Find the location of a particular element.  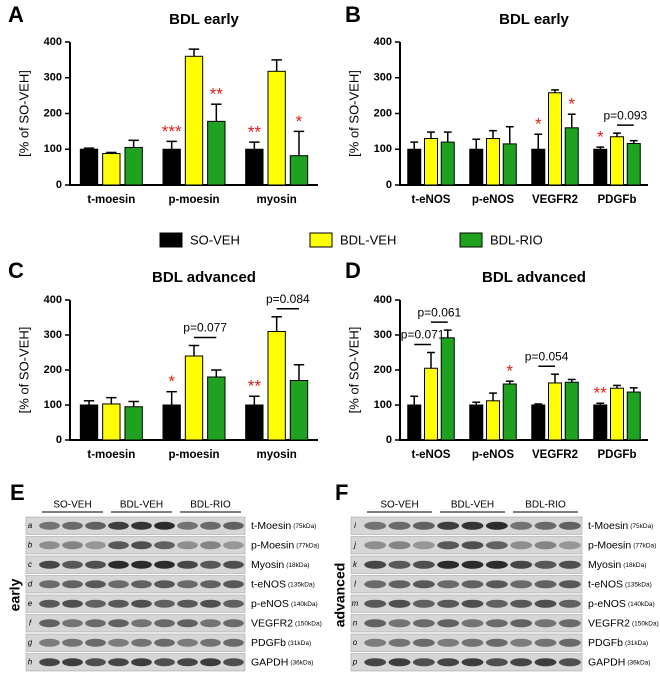

legend-label: BDL-RIO is located at coordinates (516, 239).